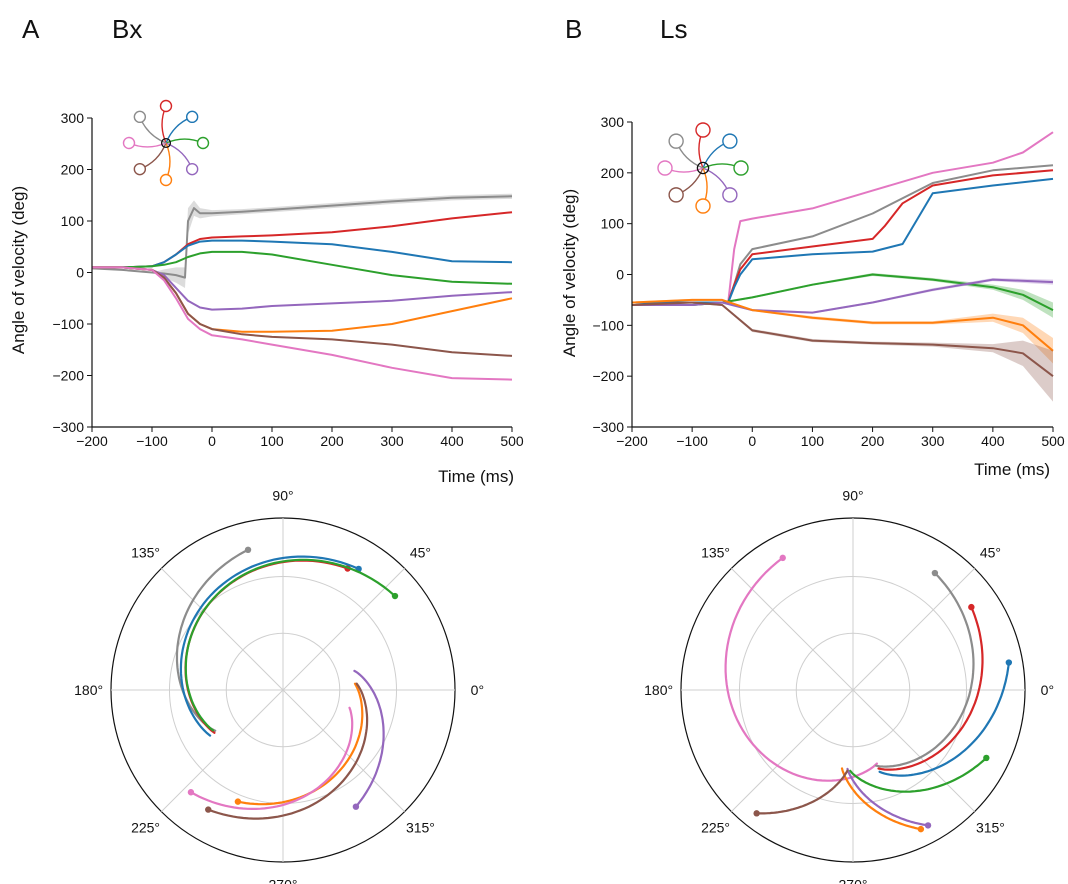 This screenshot has height=884, width=1068. I want to click on y-tick-label: −300, so click(68, 427).